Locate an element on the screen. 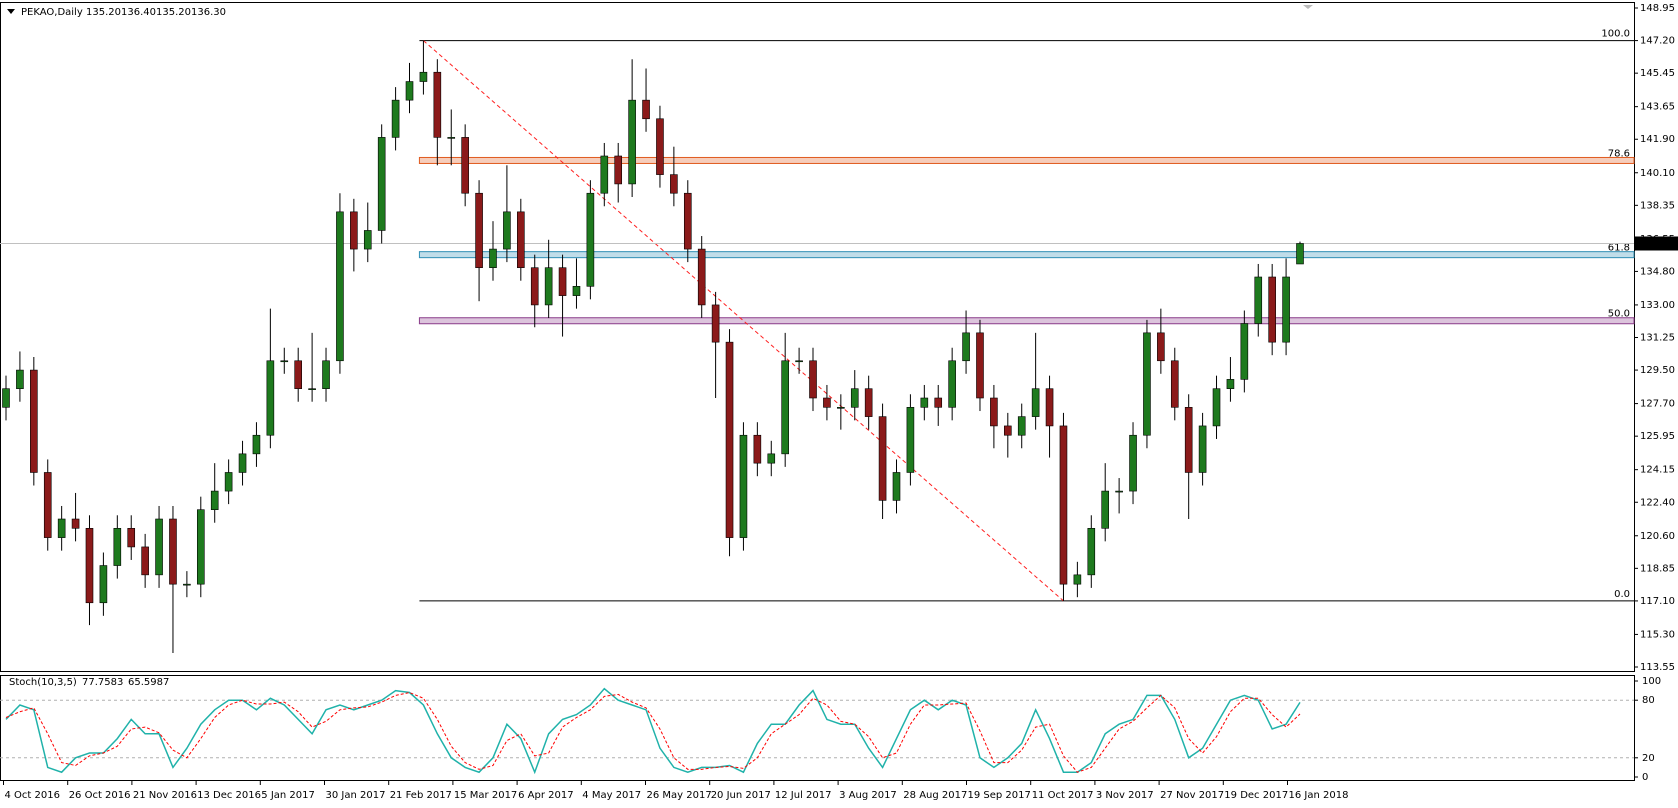 This screenshot has width=1678, height=808. x-tick-label: 26 May 2017 is located at coordinates (679, 795).